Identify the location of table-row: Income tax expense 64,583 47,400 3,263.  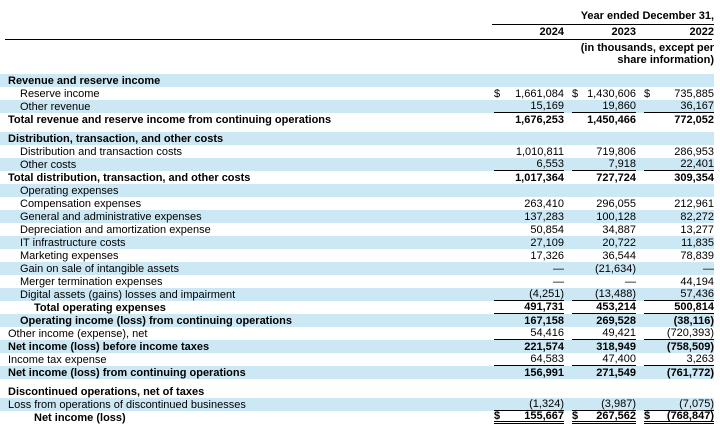
(357, 359).